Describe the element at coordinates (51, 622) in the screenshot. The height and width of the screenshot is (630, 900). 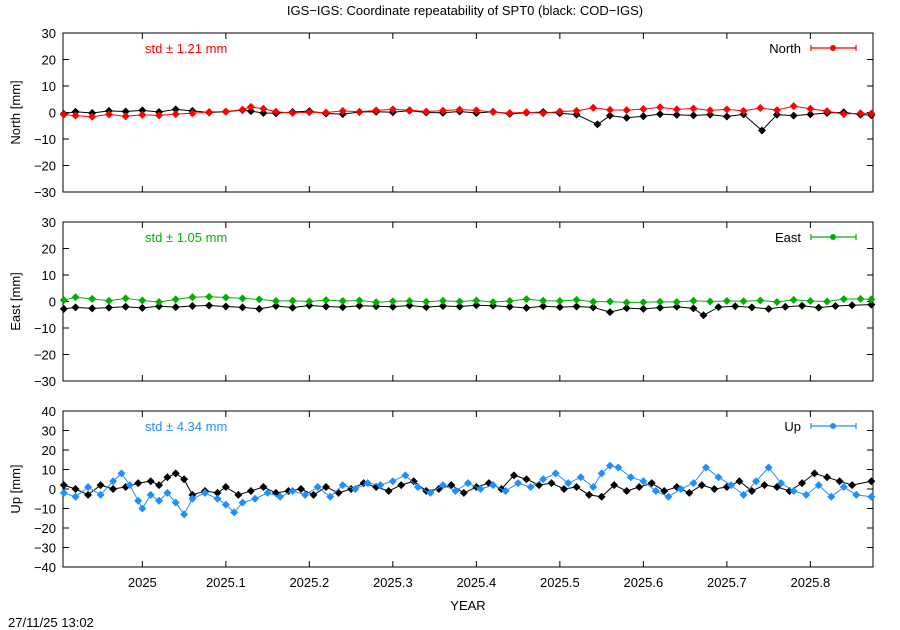
I see `timestamp: 27/11/25 13:02` at that location.